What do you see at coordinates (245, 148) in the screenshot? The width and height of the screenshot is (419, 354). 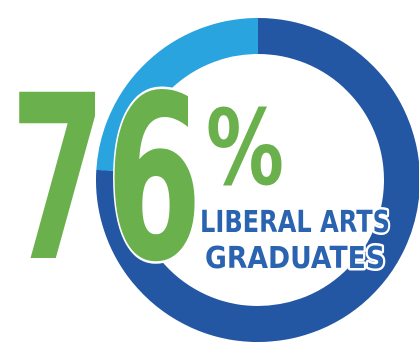 I see `percent-sign: %` at bounding box center [245, 148].